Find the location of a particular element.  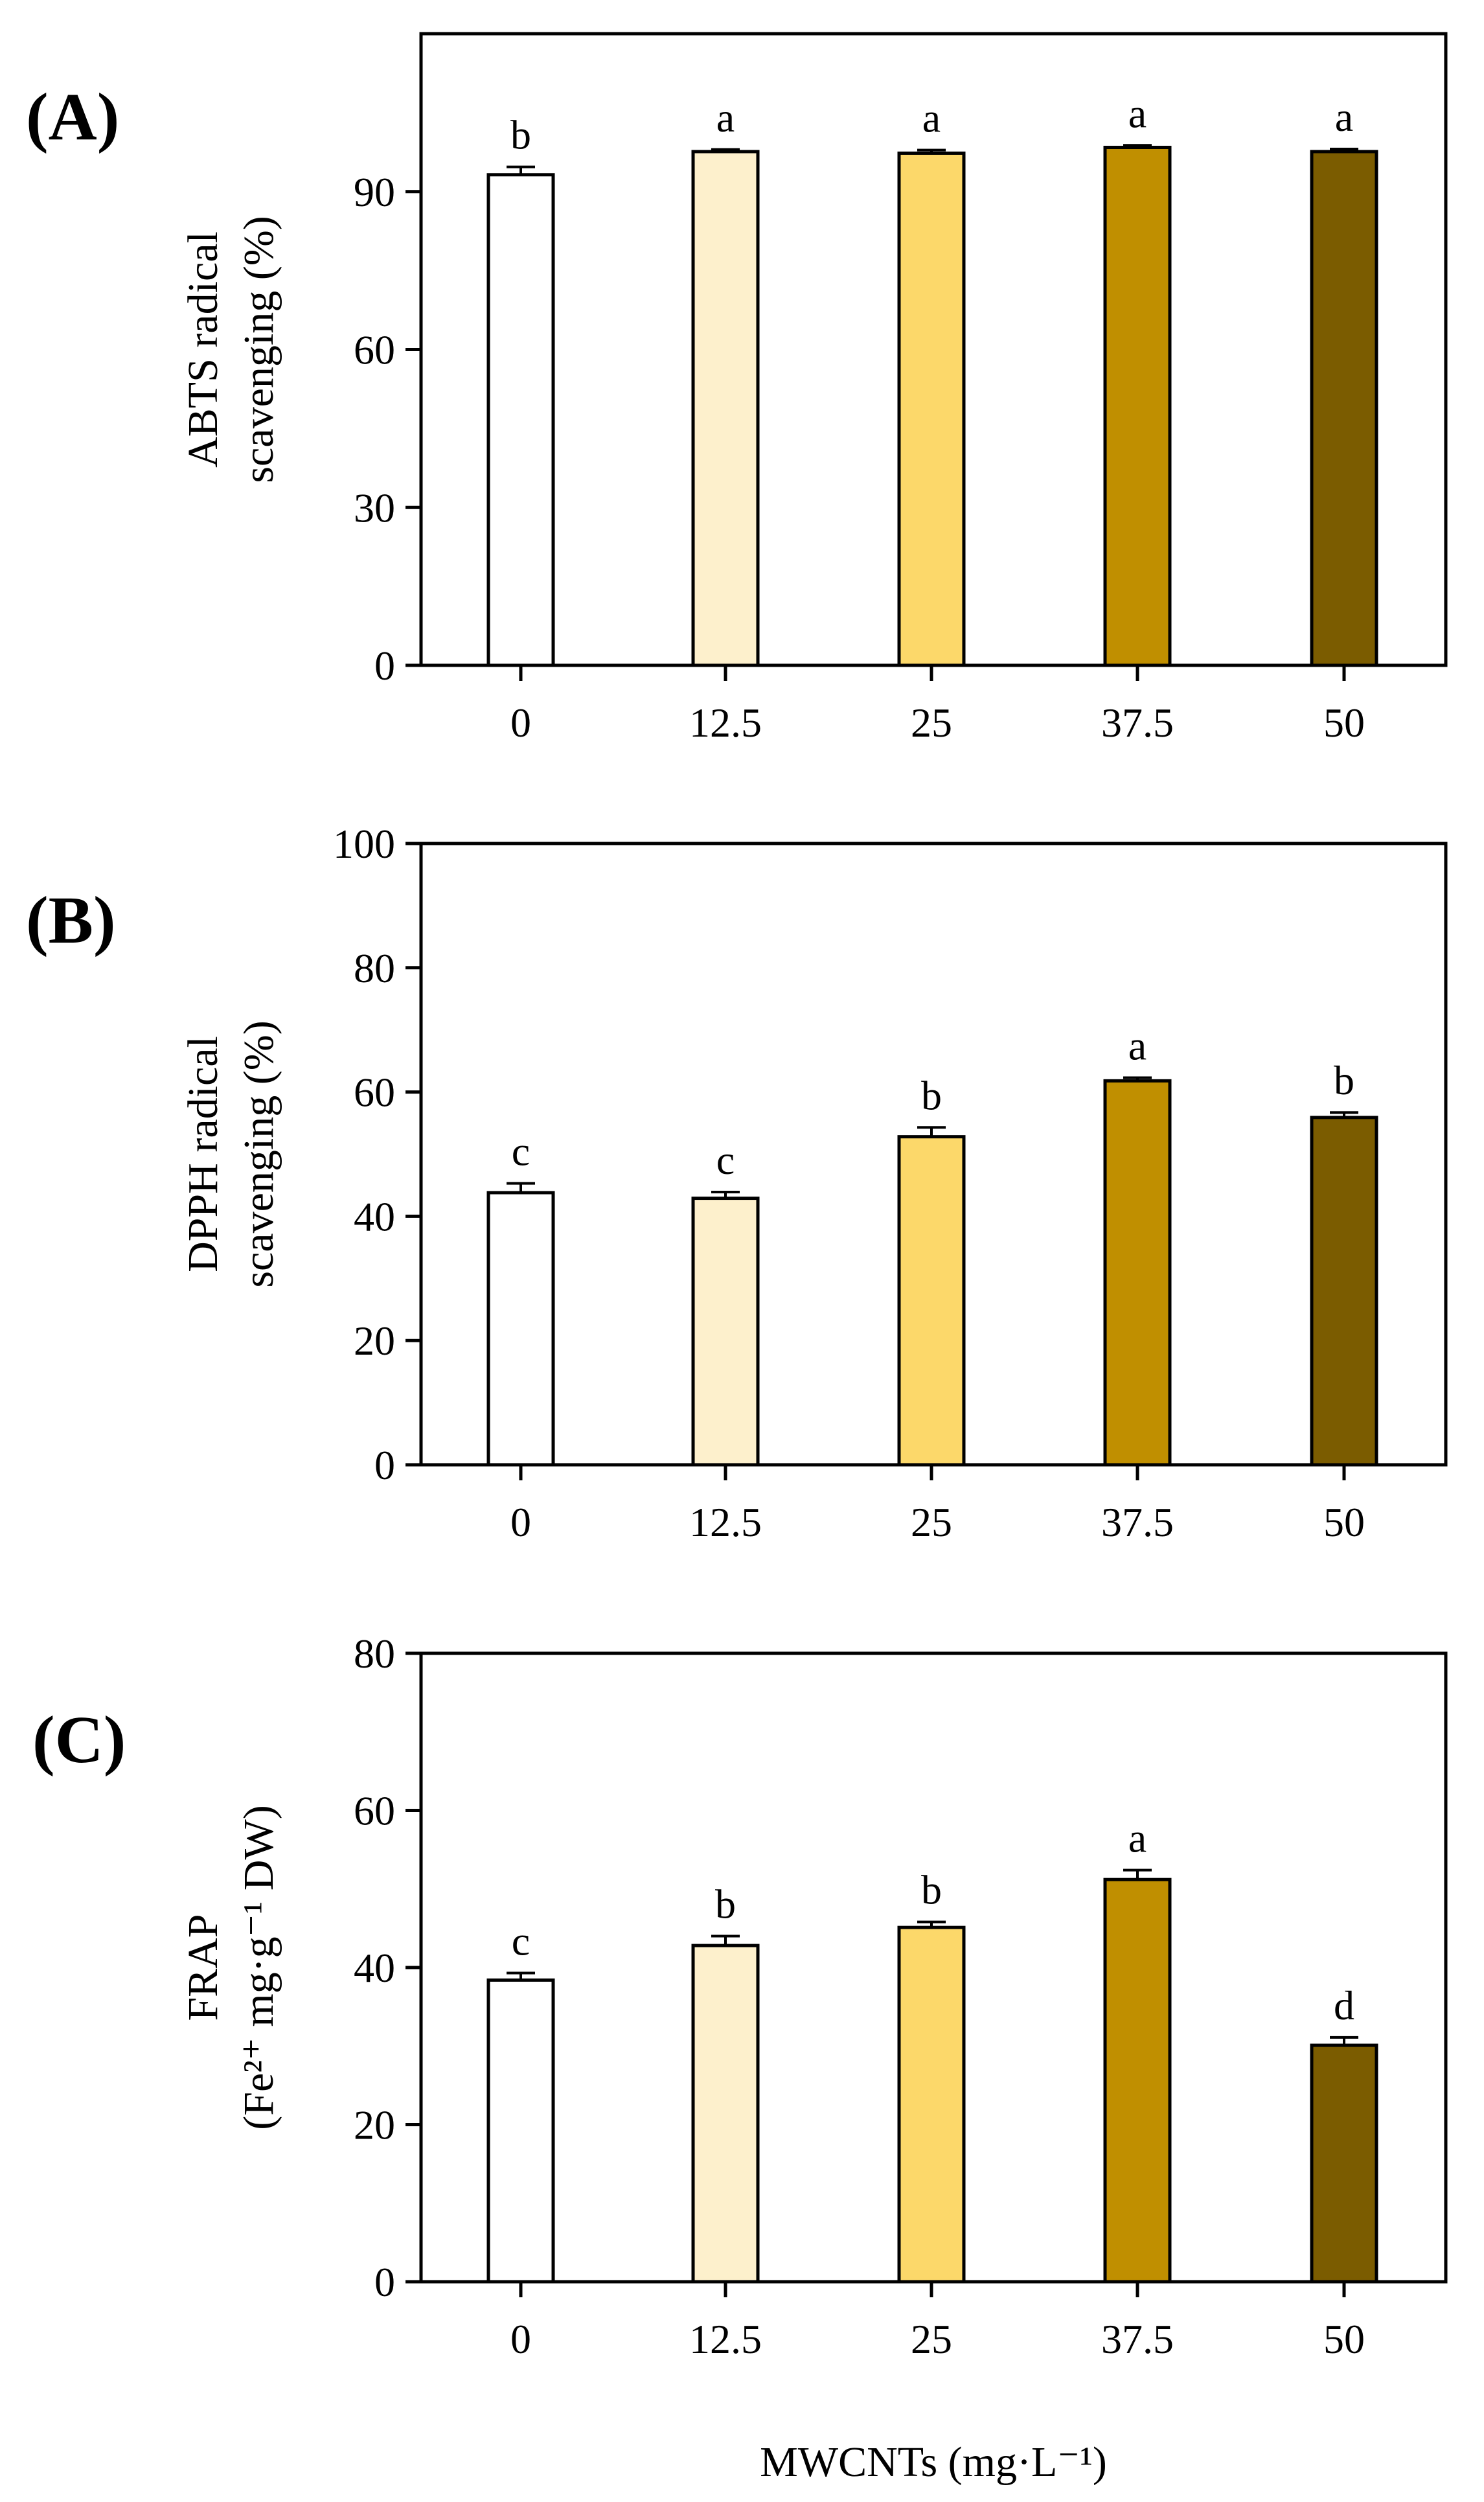

y-axis-title-line: ABTS radical is located at coordinates (203, 349).